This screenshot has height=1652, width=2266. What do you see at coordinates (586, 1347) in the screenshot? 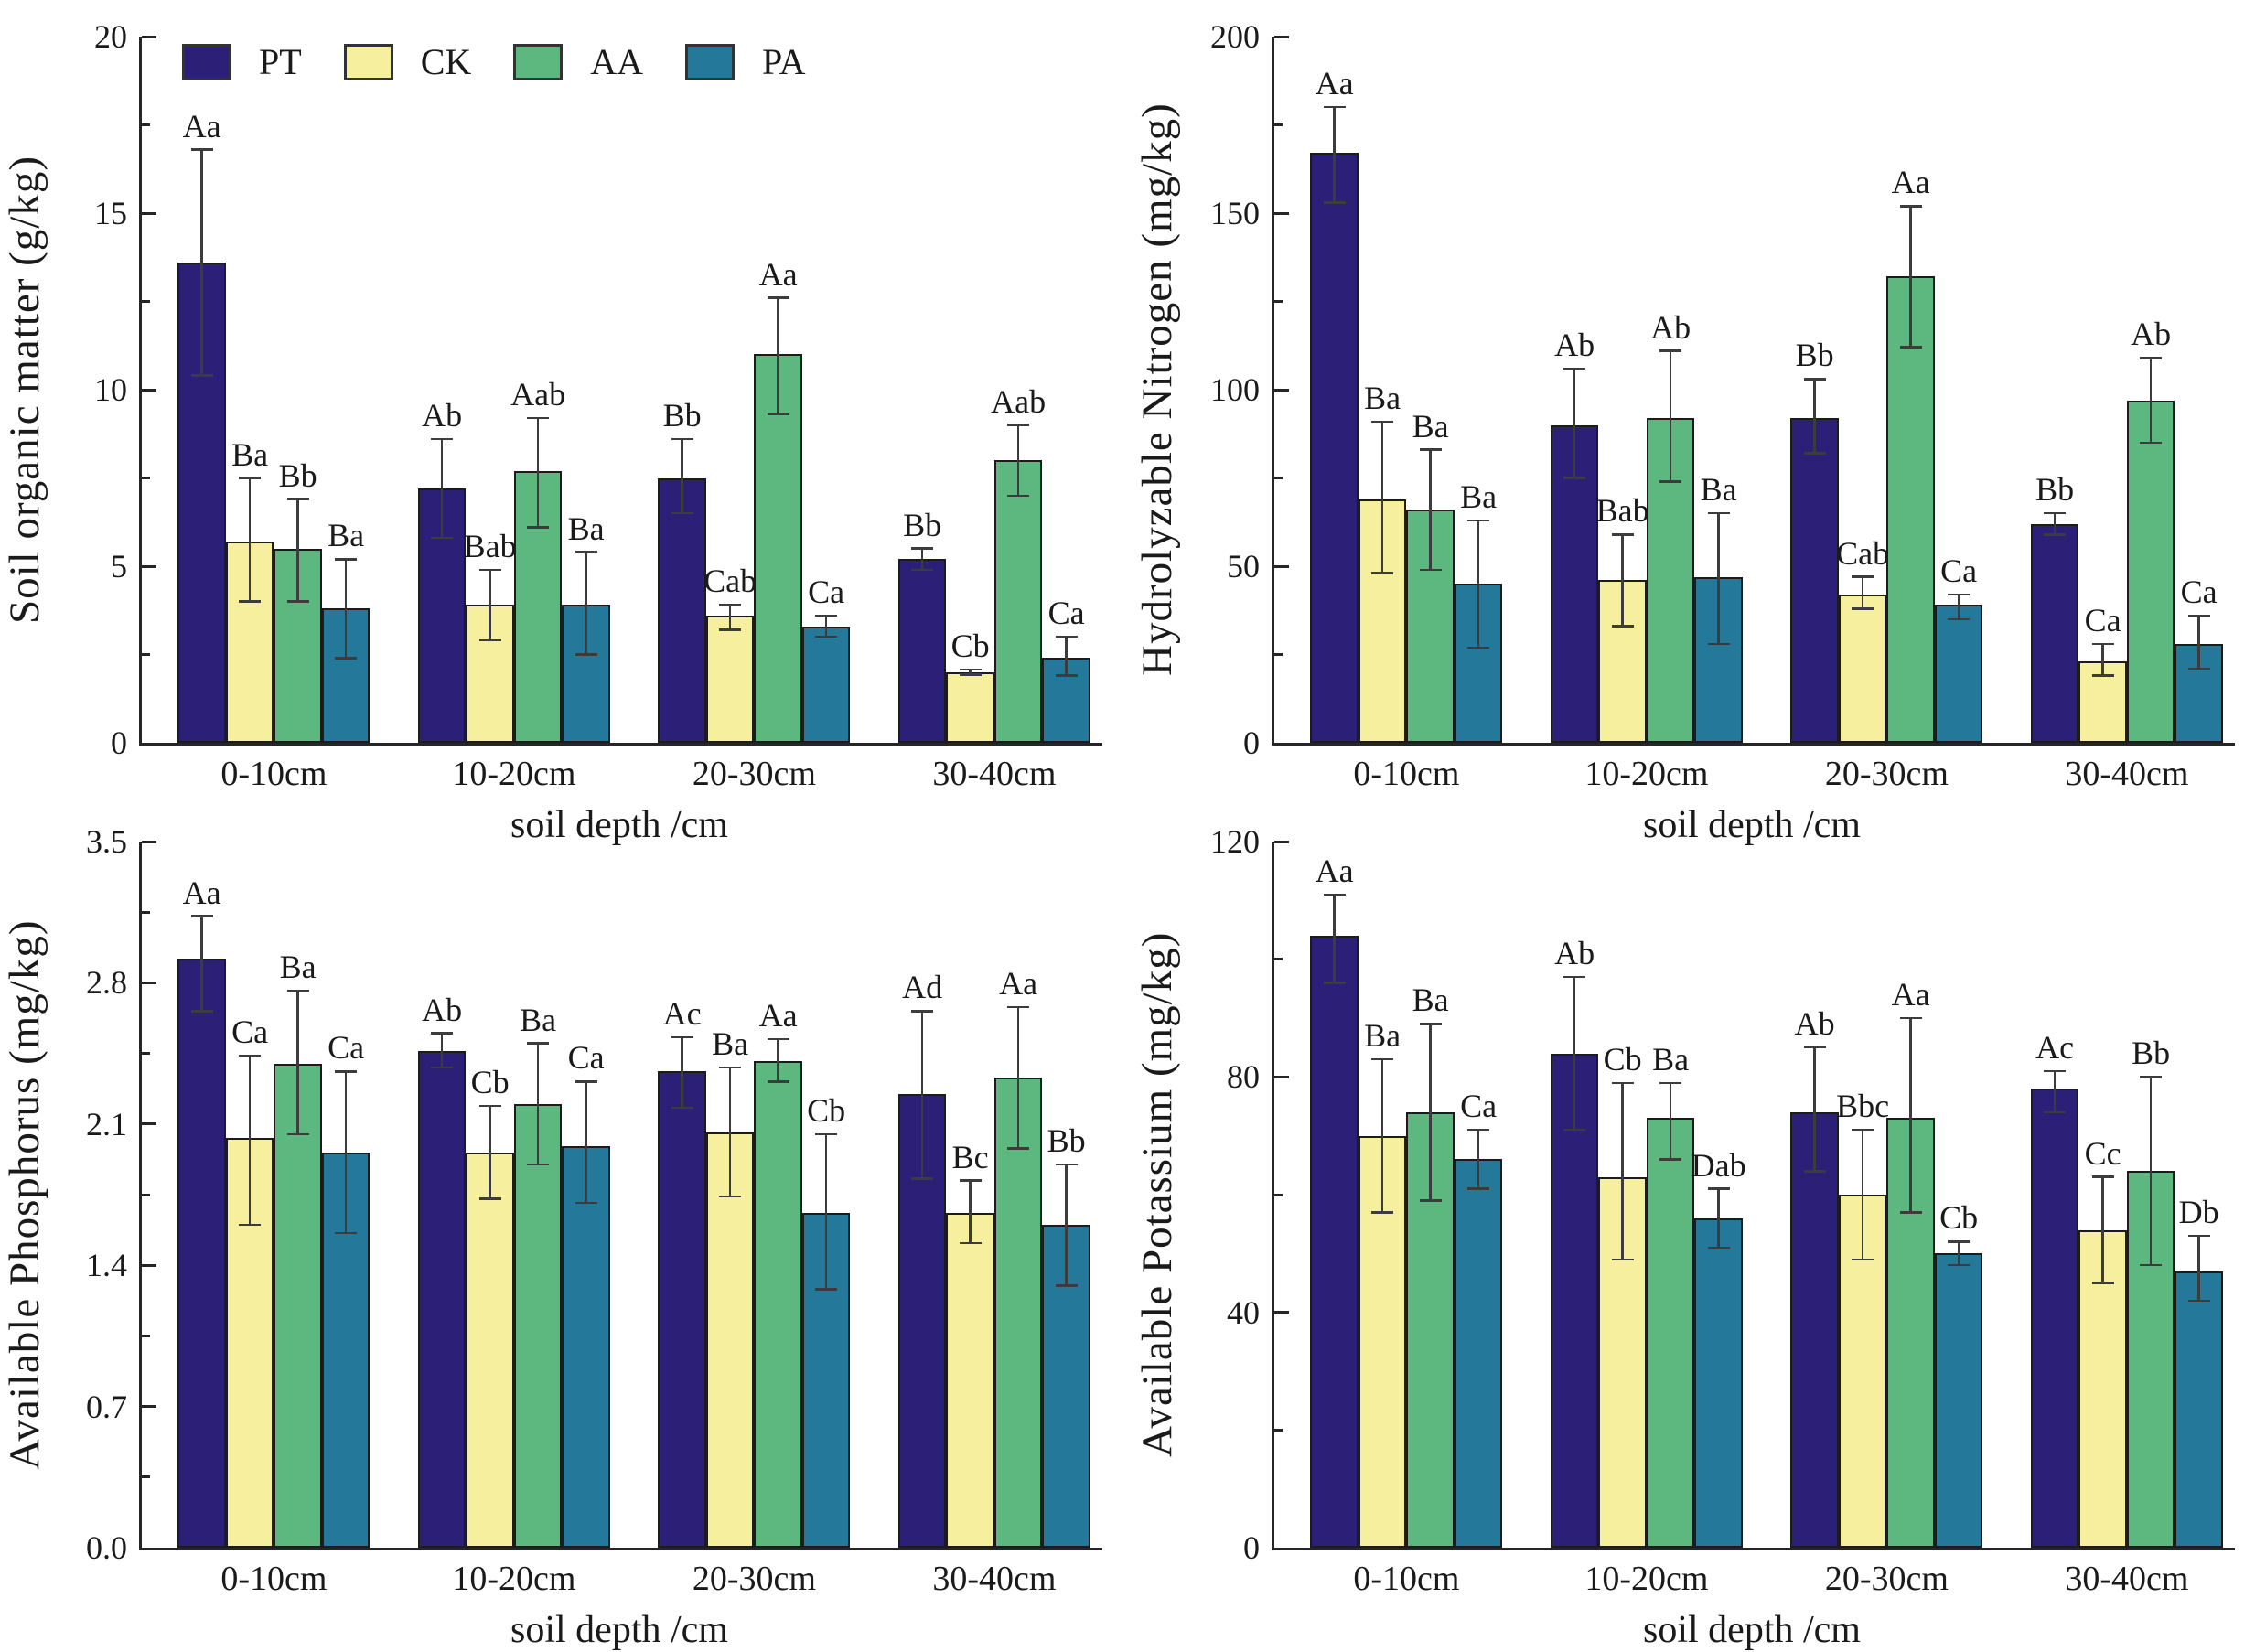
I see `bar-PA-10-20cm` at bounding box center [586, 1347].